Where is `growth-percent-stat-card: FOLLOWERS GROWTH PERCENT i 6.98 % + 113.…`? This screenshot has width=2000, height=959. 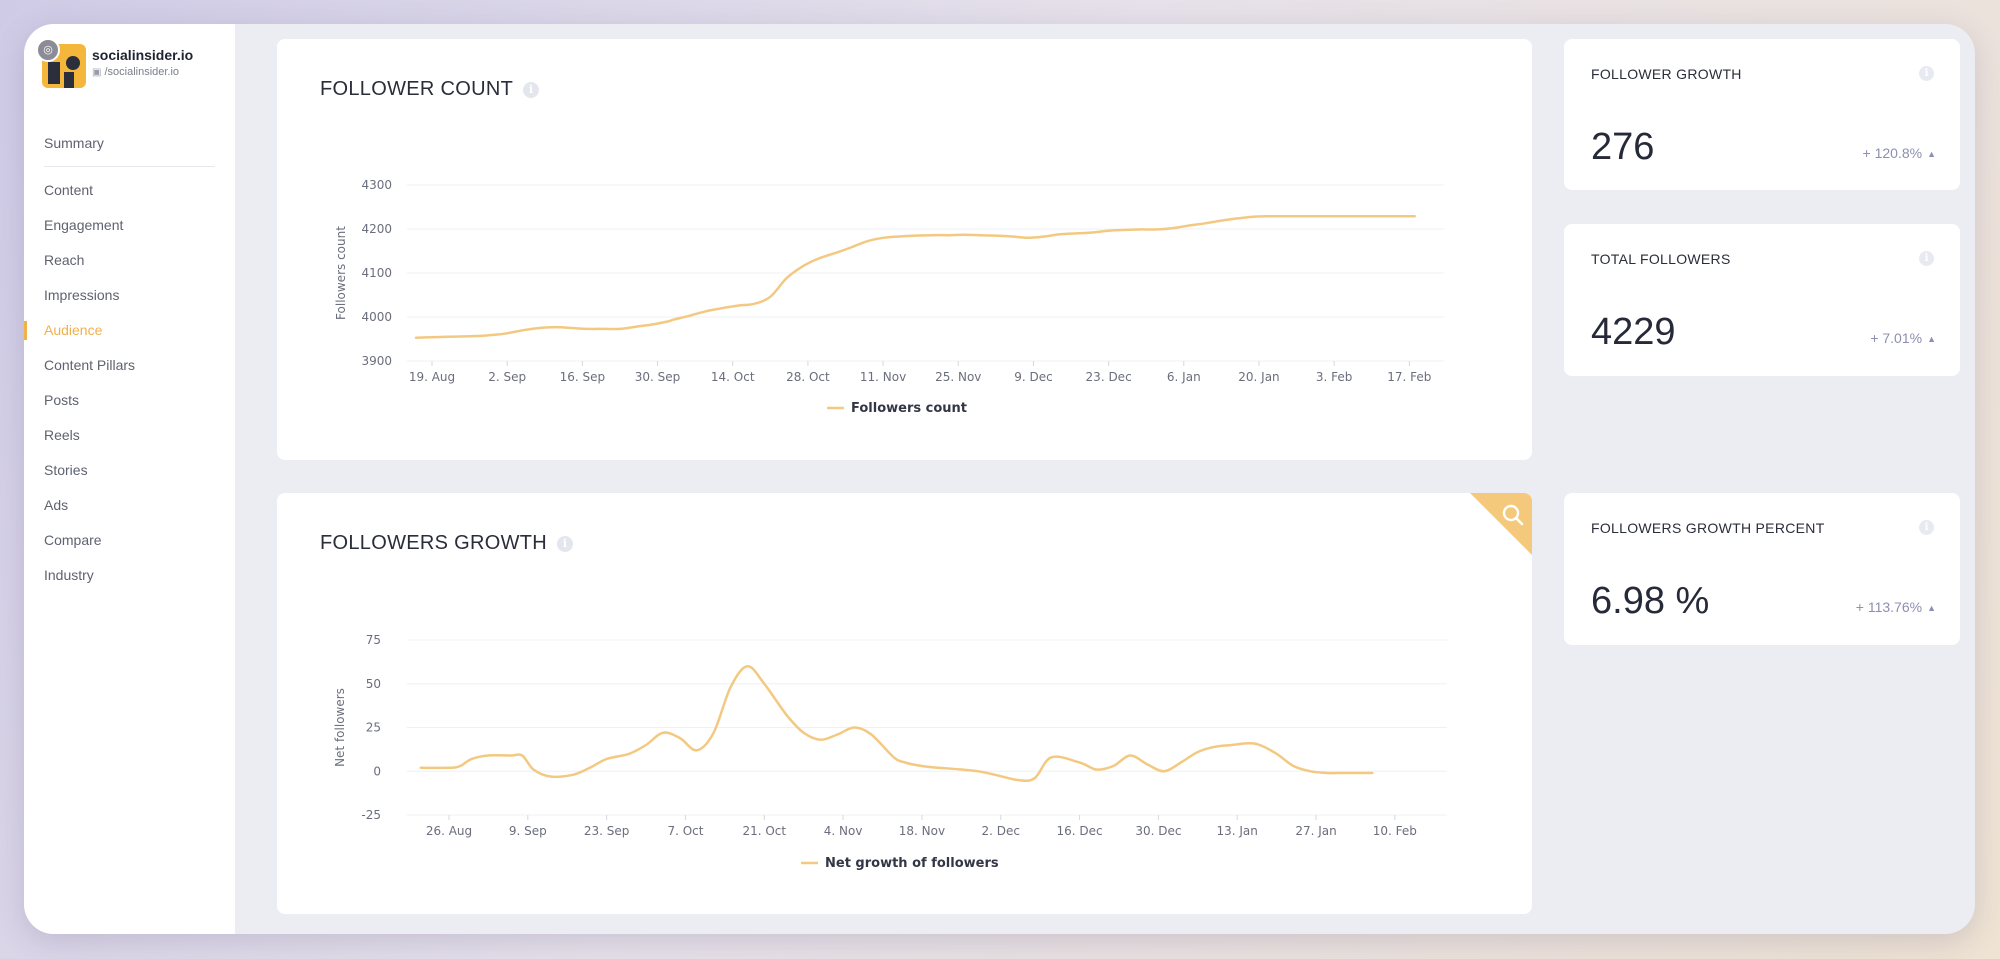 growth-percent-stat-card: FOLLOWERS GROWTH PERCENT i 6.98 % + 113.… is located at coordinates (1762, 569).